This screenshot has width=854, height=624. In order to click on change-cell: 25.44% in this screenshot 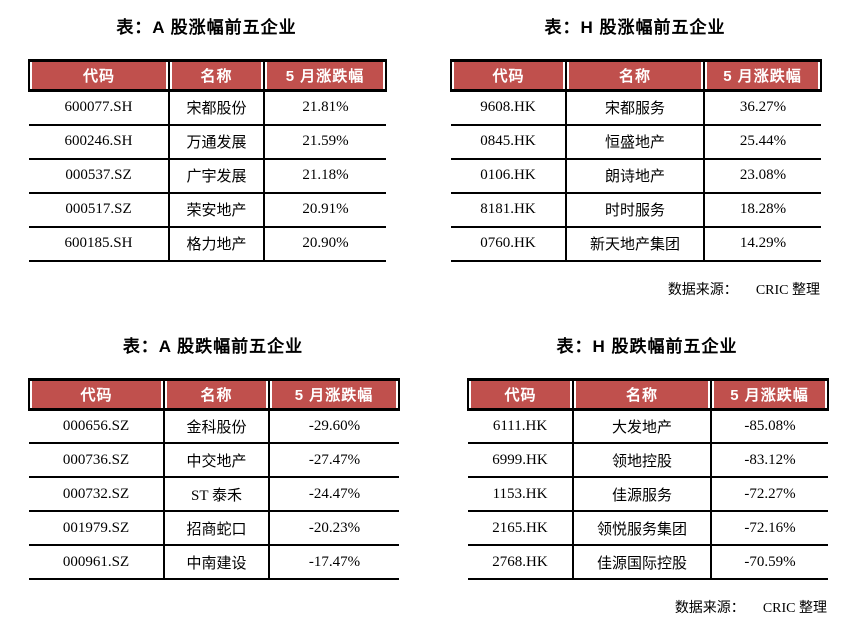, I will do `click(762, 142)`.